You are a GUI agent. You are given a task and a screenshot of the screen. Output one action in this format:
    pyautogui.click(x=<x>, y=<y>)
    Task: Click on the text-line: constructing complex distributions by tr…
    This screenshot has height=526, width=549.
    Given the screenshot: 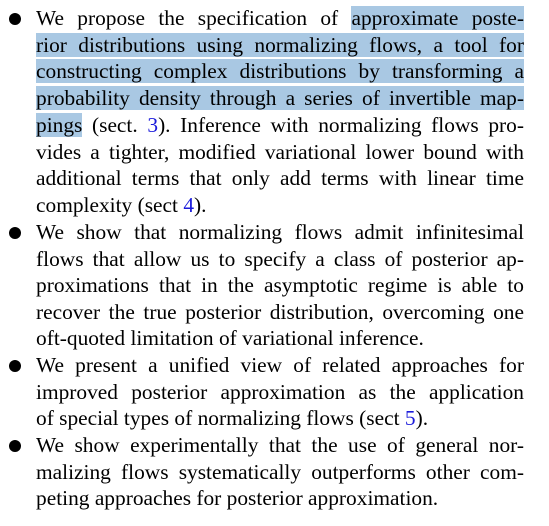 What is the action you would take?
    pyautogui.click(x=280, y=71)
    